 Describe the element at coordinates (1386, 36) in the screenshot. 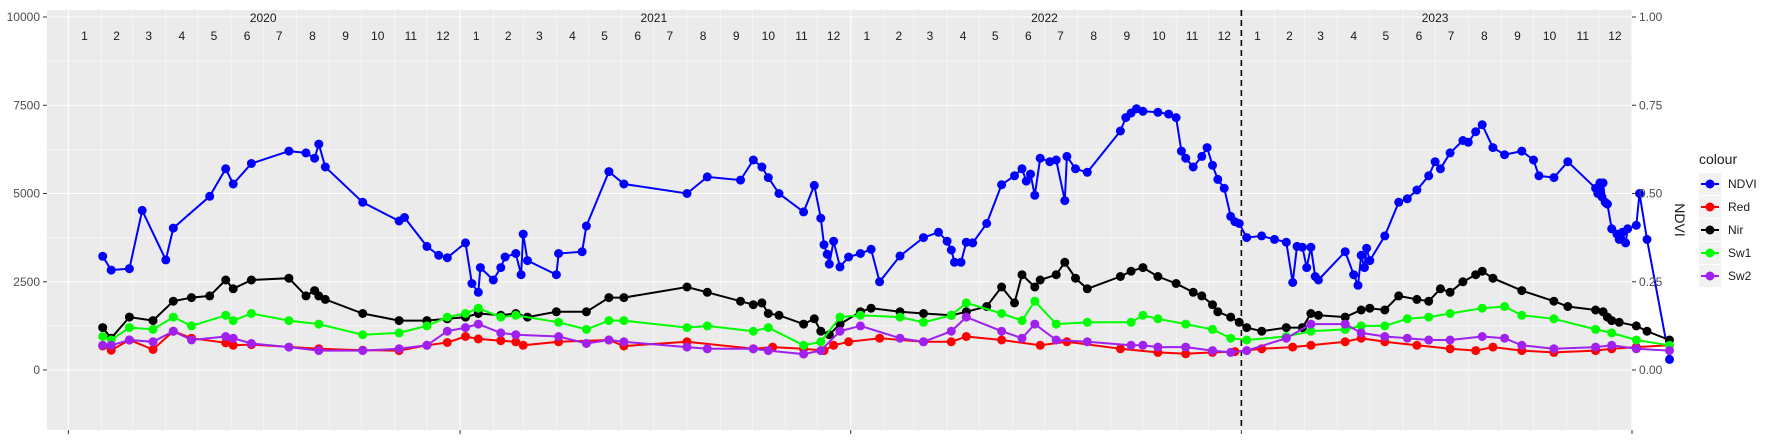

I see `month-label: 5` at that location.